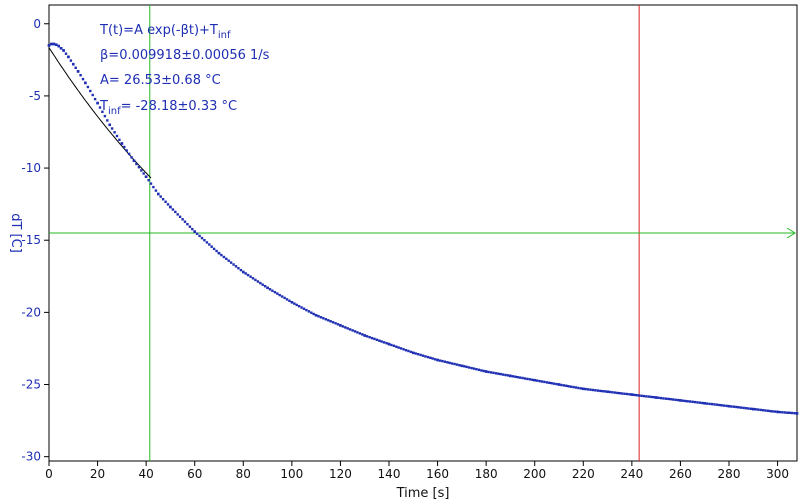 This screenshot has width=800, height=504. I want to click on y-tick-label: -30, so click(31, 457).